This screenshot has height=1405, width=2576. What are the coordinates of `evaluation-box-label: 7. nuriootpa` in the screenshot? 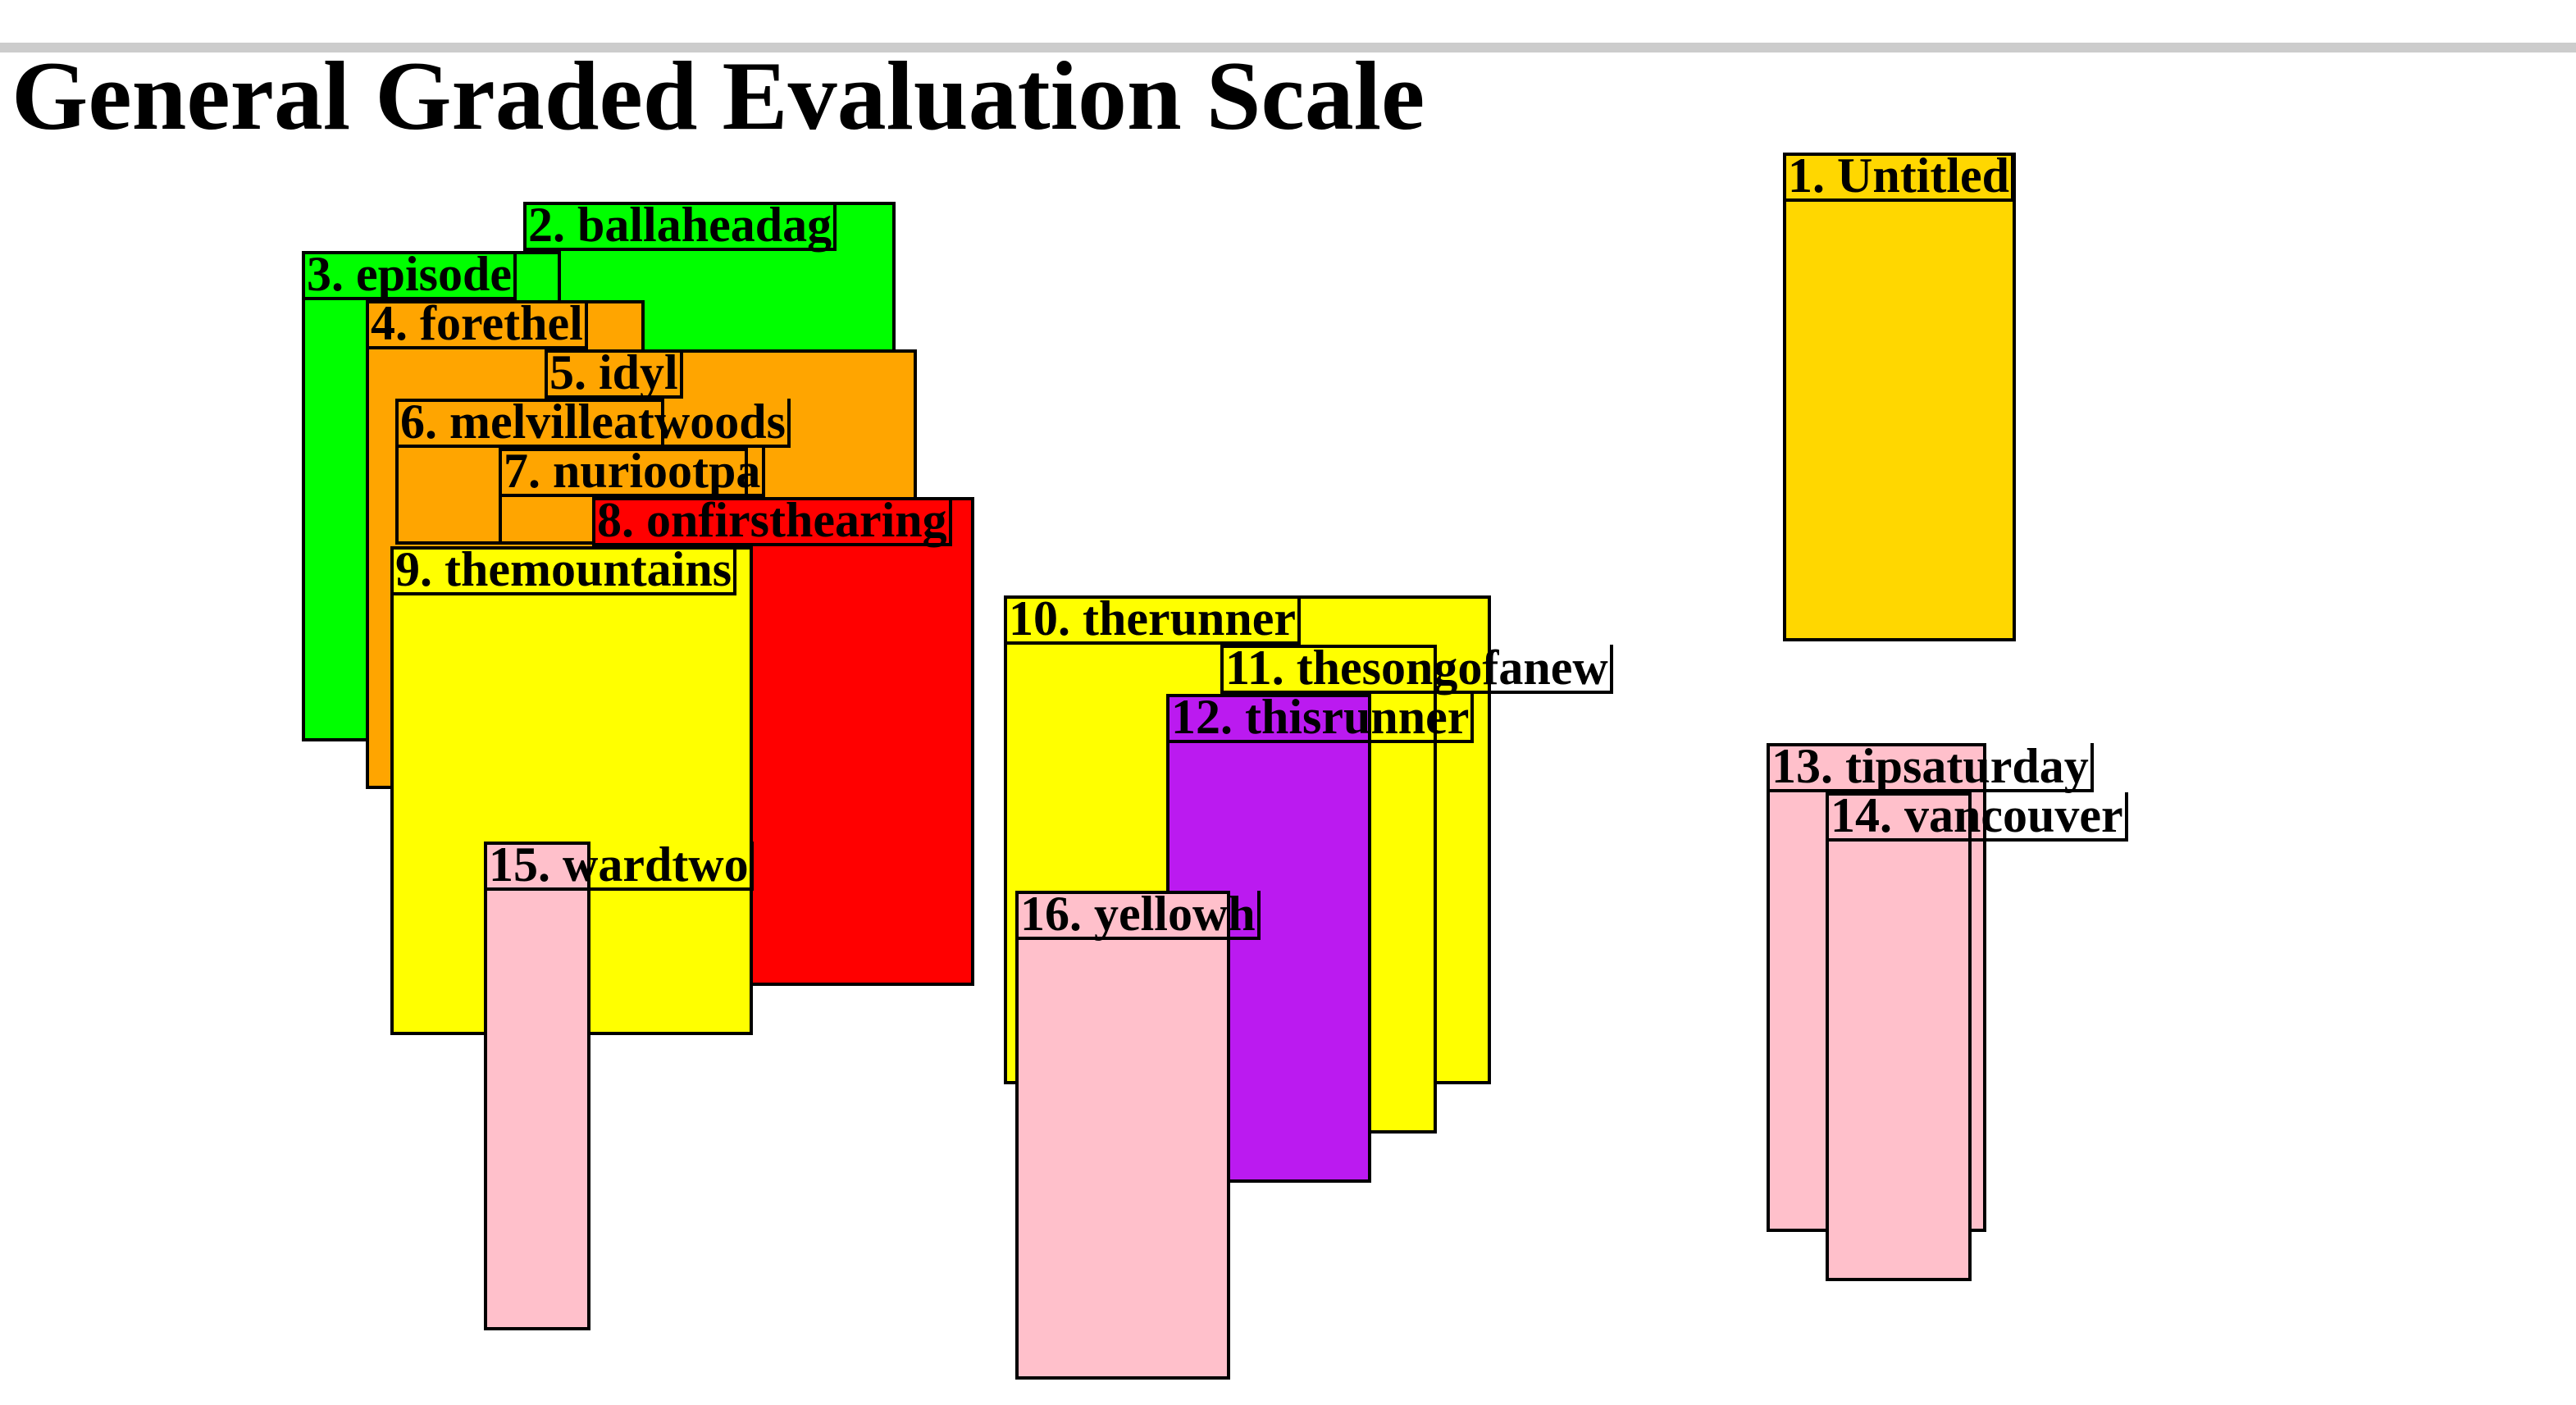 It's located at (632, 472).